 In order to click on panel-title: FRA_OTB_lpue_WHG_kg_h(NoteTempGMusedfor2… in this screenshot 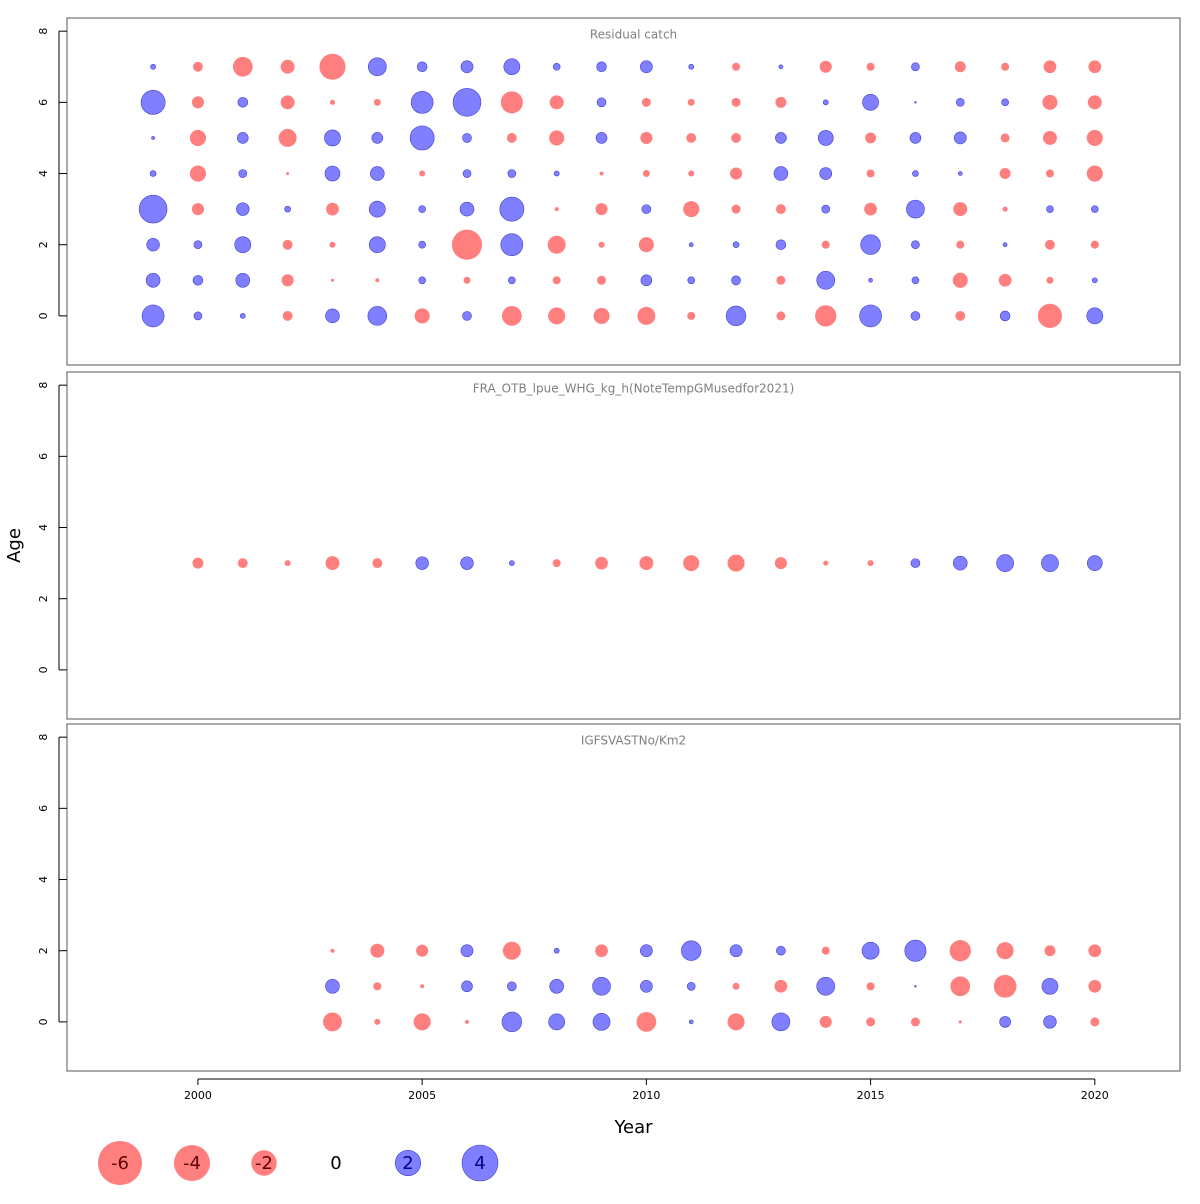, I will do `click(634, 389)`.